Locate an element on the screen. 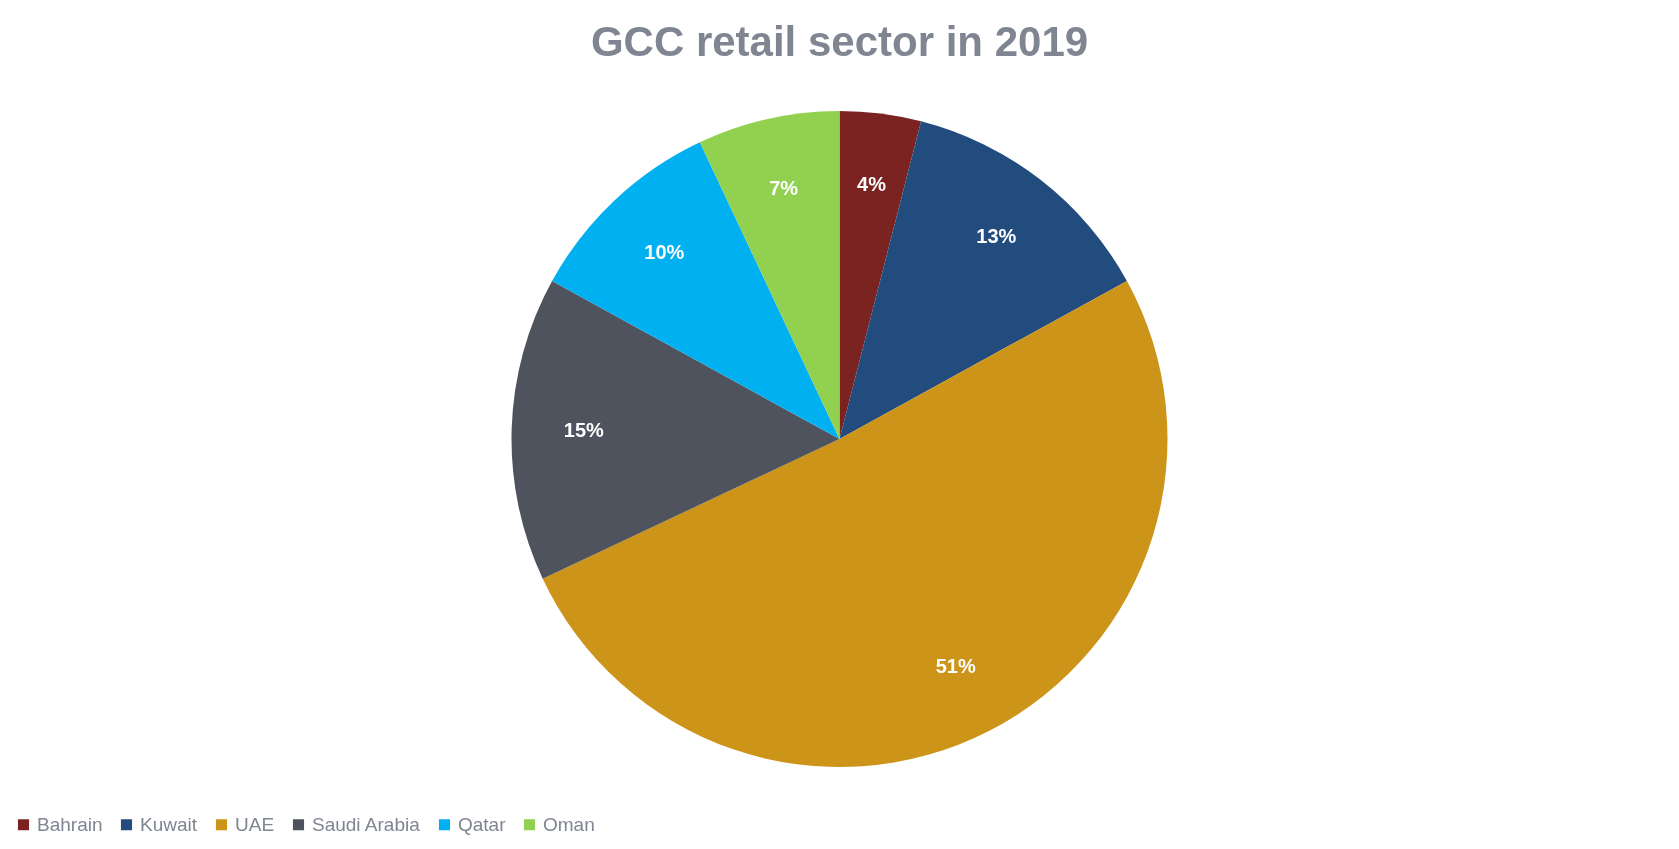  data-label: 10% is located at coordinates (664, 251).